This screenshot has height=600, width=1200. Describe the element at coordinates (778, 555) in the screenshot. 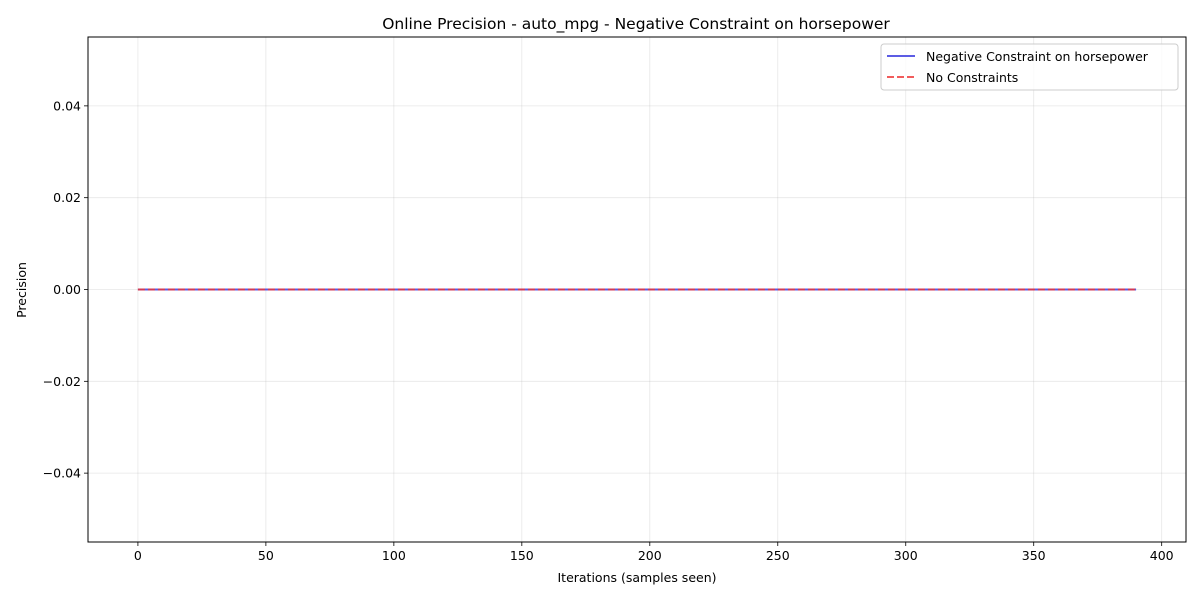

I see `x-tick-label: 250` at that location.